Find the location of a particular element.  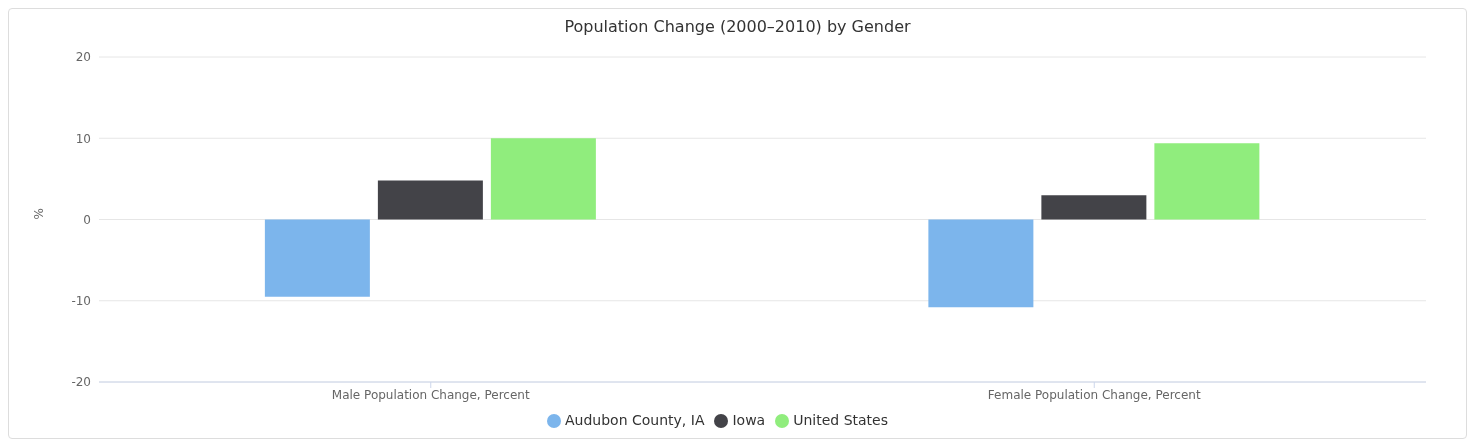

y-tick-label: 10 is located at coordinates (83, 138).